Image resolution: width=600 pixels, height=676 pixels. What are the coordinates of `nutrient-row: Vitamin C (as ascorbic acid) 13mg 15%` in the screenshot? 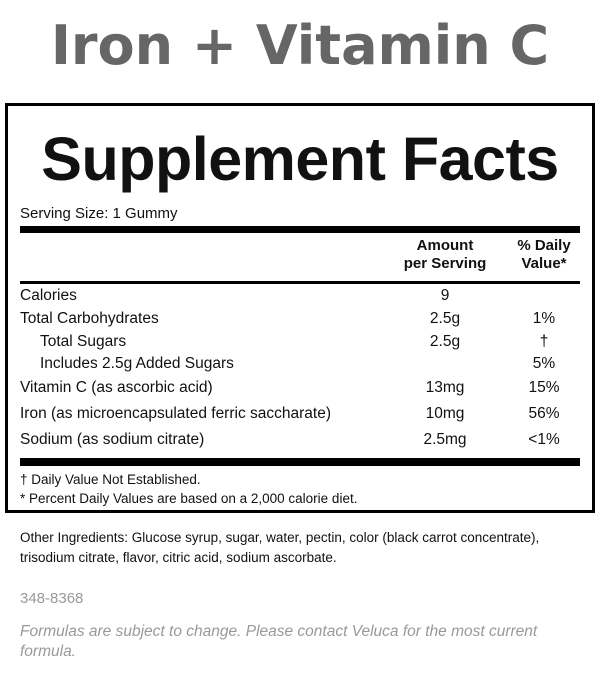 It's located at (300, 389).